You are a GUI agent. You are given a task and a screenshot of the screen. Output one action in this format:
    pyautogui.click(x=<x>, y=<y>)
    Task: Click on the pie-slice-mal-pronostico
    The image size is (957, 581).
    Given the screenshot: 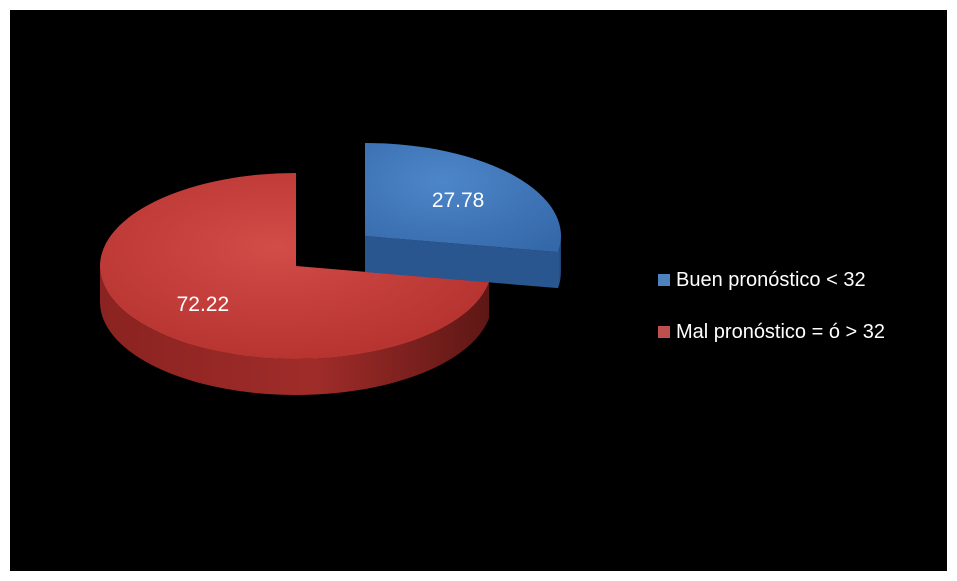 What is the action you would take?
    pyautogui.click(x=294, y=266)
    